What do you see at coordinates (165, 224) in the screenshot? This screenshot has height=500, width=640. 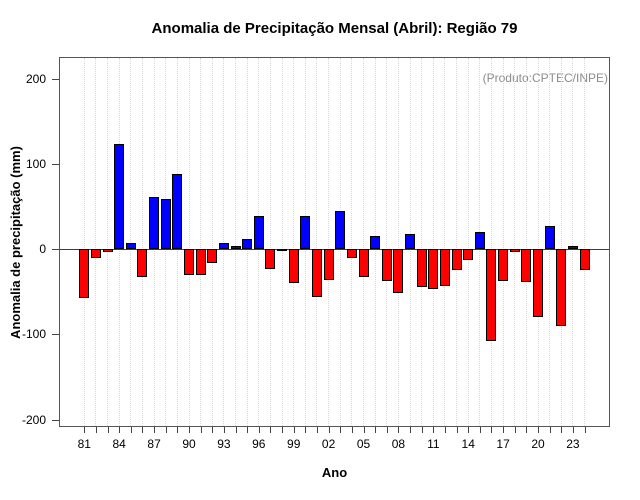 I see `bar-1988` at bounding box center [165, 224].